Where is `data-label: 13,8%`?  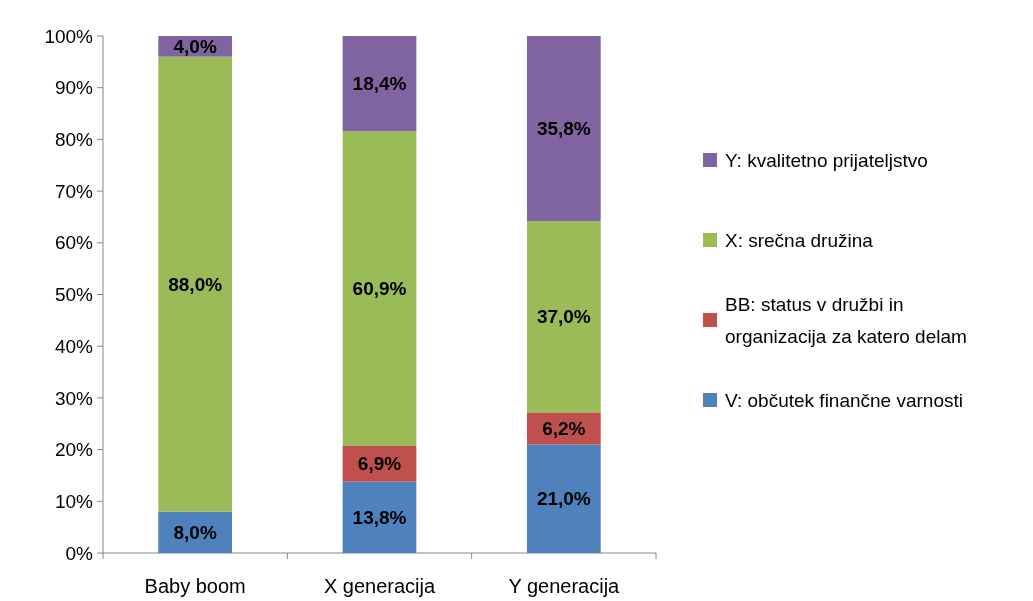 data-label: 13,8% is located at coordinates (379, 517).